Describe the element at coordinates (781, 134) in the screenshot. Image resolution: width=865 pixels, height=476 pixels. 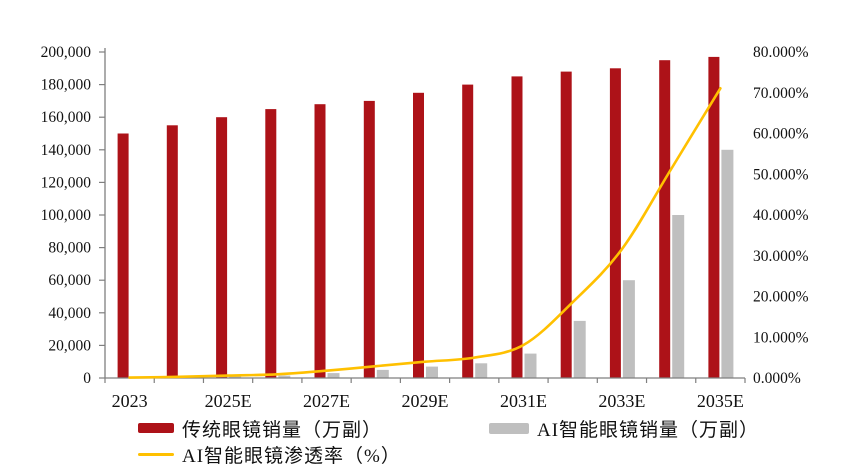
I see `right-axis-tick-label: 60.000%` at that location.